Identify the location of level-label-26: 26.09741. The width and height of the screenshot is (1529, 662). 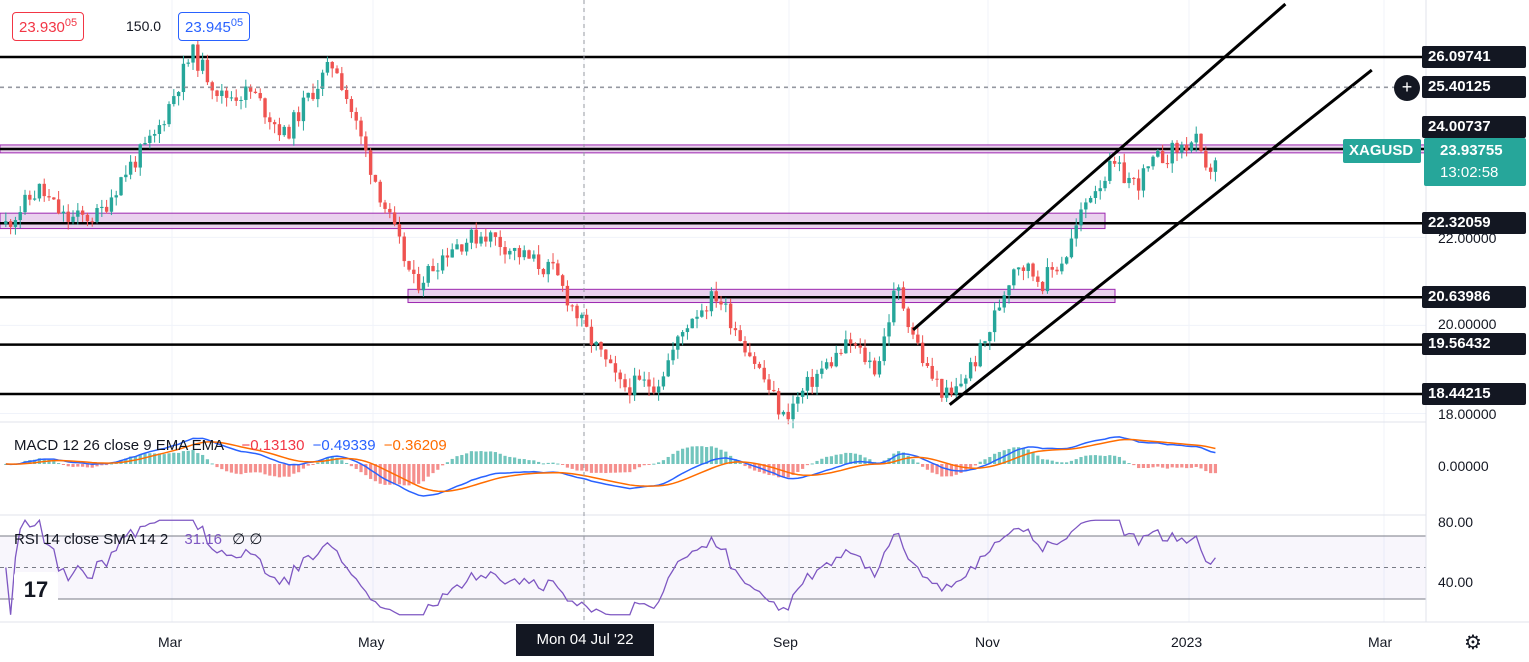
(1474, 57).